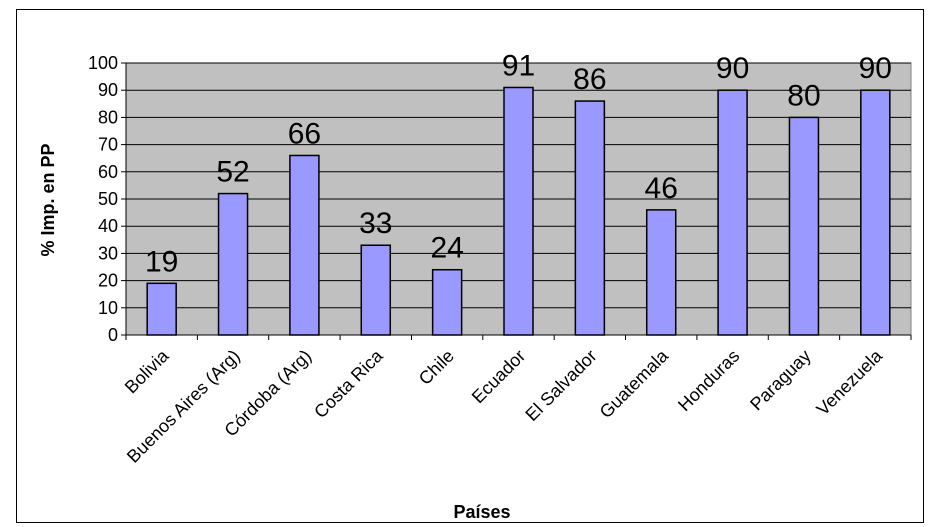  Describe the element at coordinates (108, 117) in the screenshot. I see `y-tick-label: 80` at that location.